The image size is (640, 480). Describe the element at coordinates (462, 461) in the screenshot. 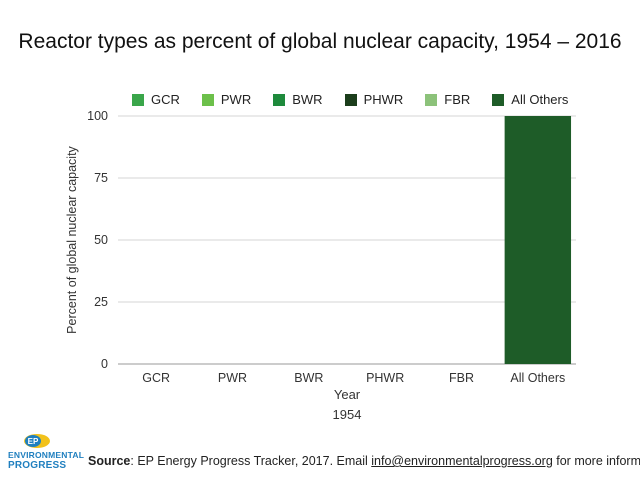

I see `email-link: info@environmentalprogress.org` at that location.